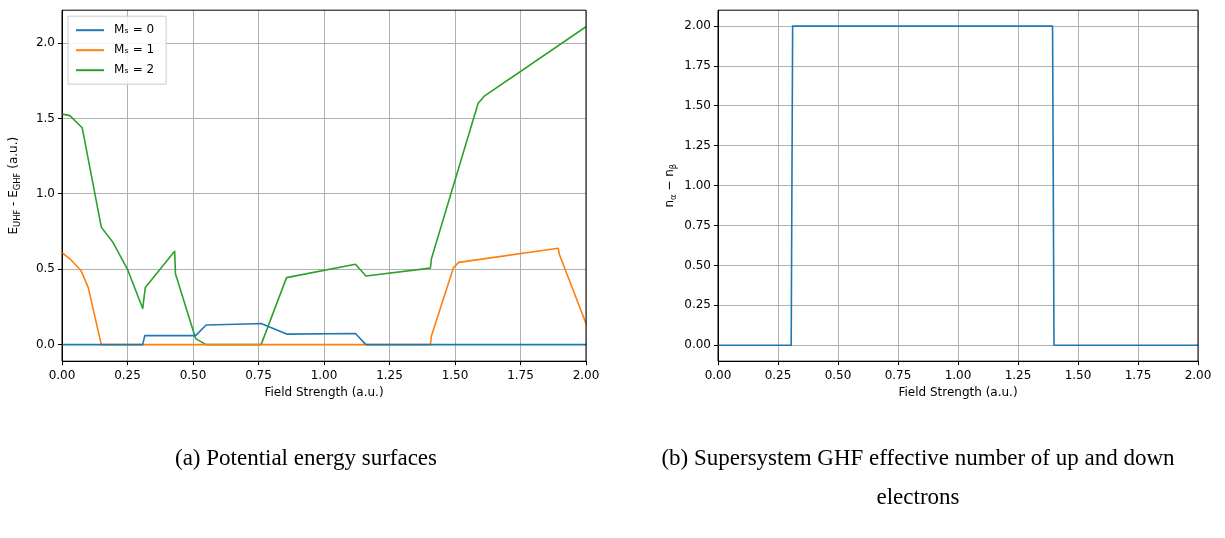 This screenshot has width=1225, height=538. What do you see at coordinates (697, 304) in the screenshot?
I see `y-tick-label: 0.25` at bounding box center [697, 304].